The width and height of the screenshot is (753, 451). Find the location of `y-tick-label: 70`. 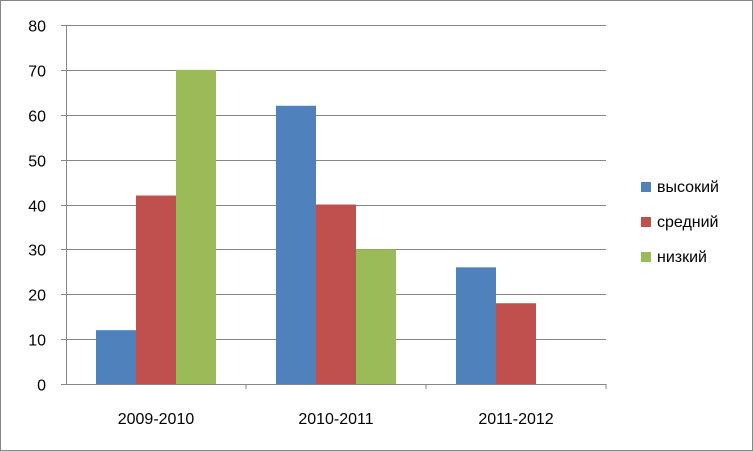

y-tick-label: 70 is located at coordinates (37, 72).